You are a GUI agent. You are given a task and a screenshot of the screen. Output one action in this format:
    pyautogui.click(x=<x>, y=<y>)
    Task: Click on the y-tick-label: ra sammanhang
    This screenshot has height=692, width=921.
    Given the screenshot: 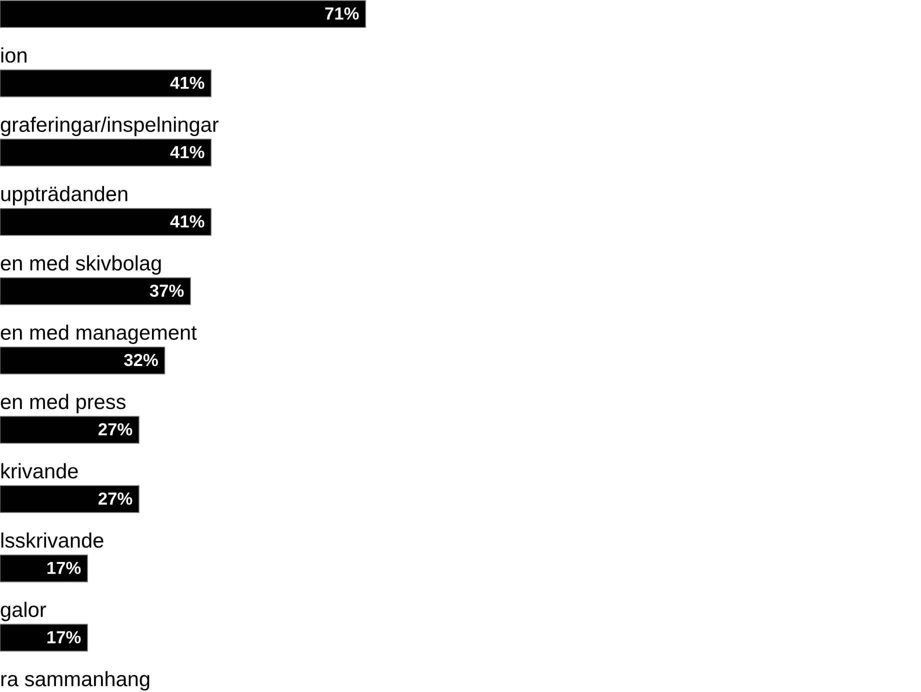 What is the action you would take?
    pyautogui.click(x=75, y=680)
    